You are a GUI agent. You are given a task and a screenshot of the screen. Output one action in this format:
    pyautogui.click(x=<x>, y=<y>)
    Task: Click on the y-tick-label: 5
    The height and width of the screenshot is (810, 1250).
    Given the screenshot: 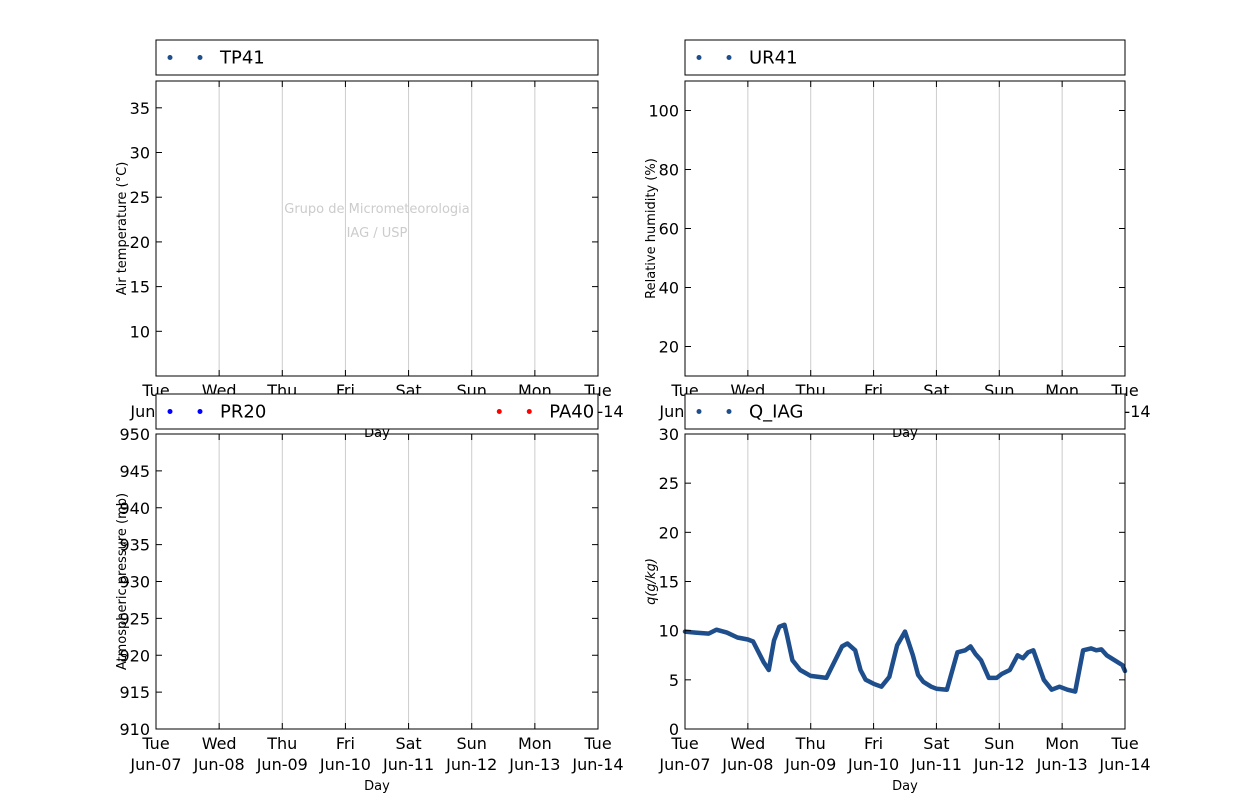 What is the action you would take?
    pyautogui.click(x=674, y=680)
    